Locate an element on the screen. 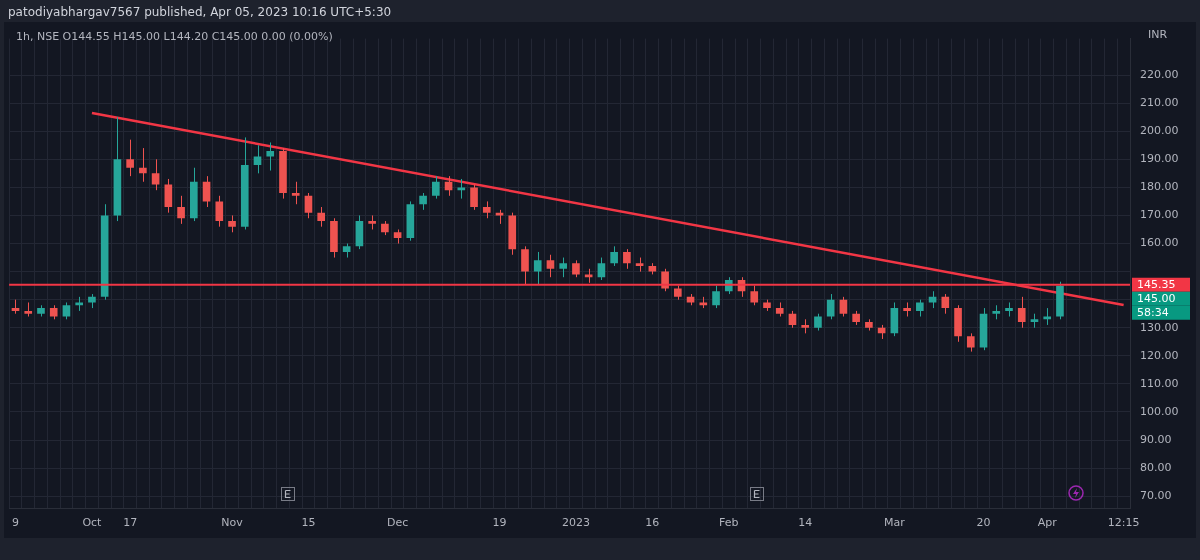  x-tick-label: 9 is located at coordinates (15, 523).